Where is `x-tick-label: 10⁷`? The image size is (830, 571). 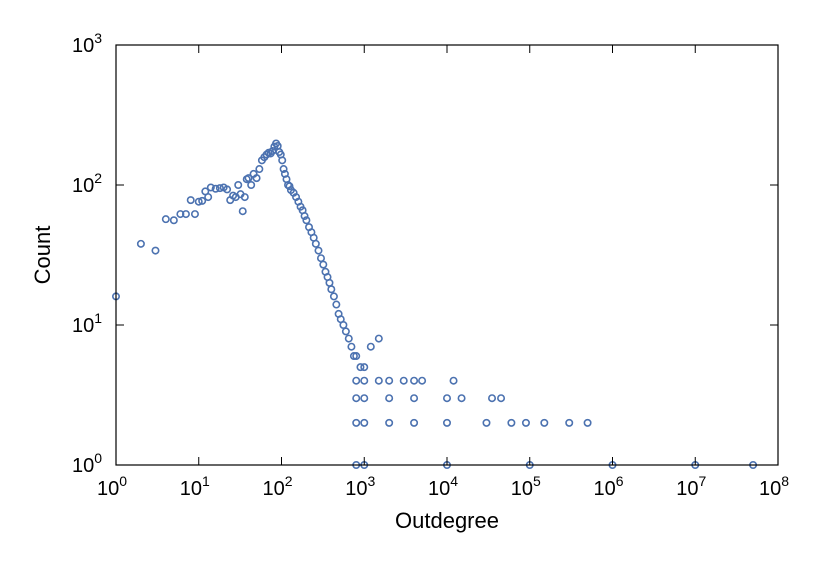 x-tick-label: 10⁷ is located at coordinates (691, 486).